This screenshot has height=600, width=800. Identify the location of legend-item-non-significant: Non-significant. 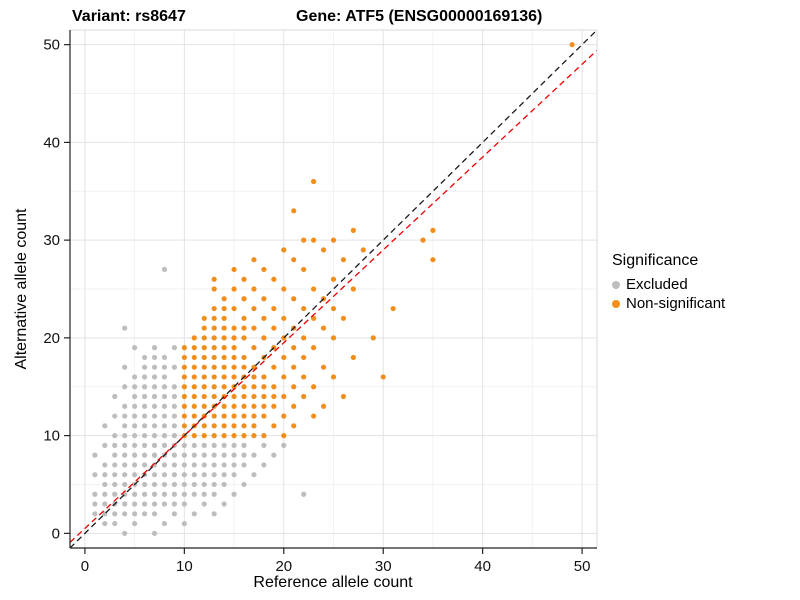
(668, 303).